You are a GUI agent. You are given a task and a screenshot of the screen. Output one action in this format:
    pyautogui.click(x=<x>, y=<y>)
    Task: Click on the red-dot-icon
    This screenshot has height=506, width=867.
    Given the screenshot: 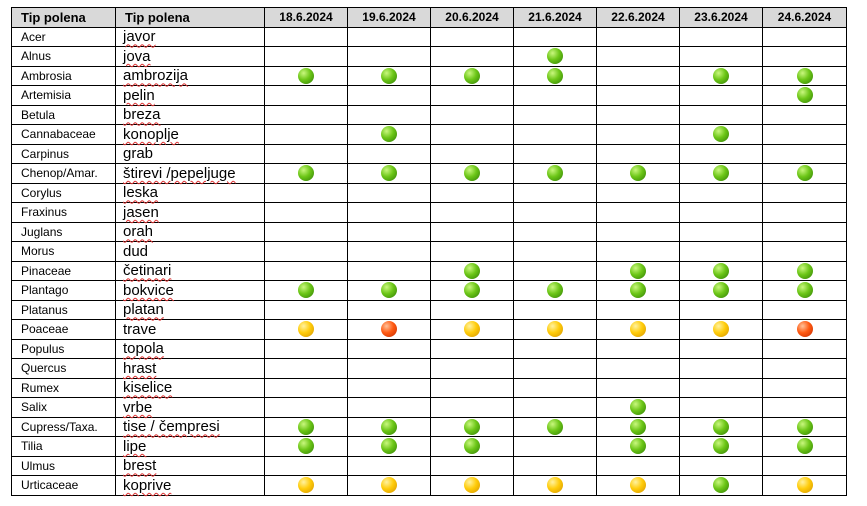 What is the action you would take?
    pyautogui.click(x=389, y=329)
    